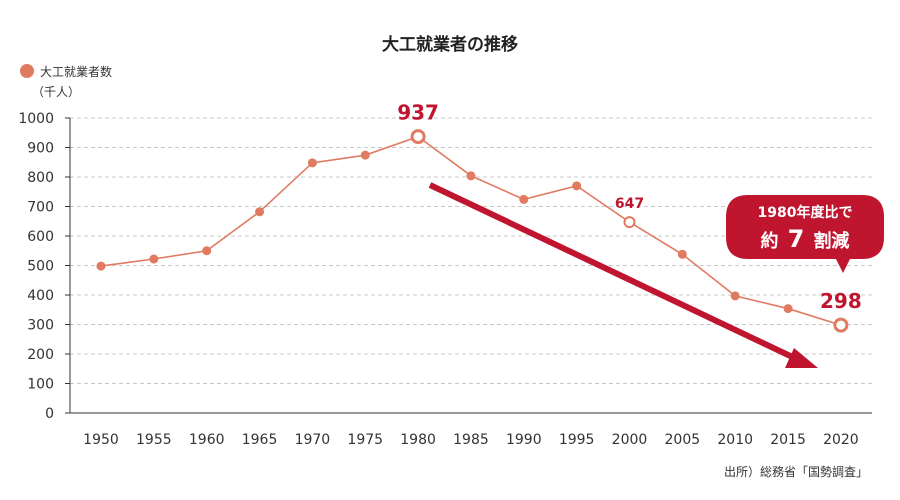 The image size is (900, 500). Describe the element at coordinates (40, 385) in the screenshot. I see `y-tick-label: 100` at that location.